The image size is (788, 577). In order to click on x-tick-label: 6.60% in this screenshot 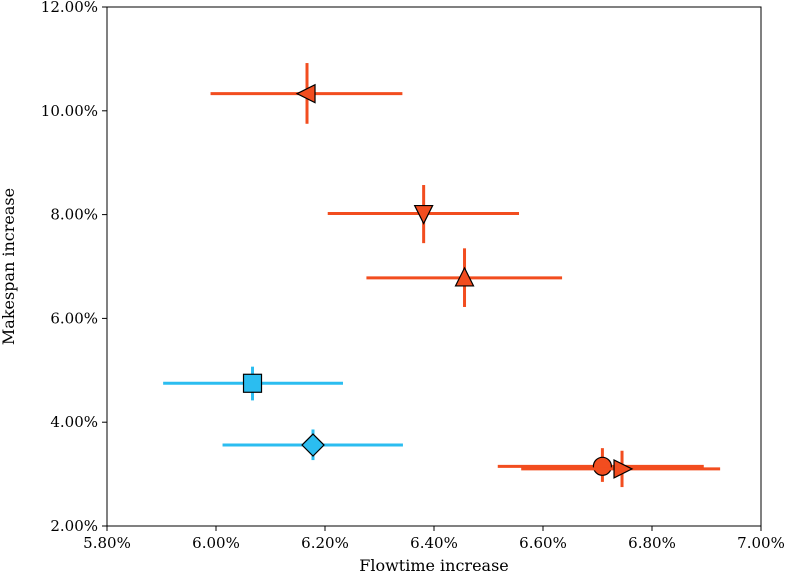, I will do `click(543, 543)`.